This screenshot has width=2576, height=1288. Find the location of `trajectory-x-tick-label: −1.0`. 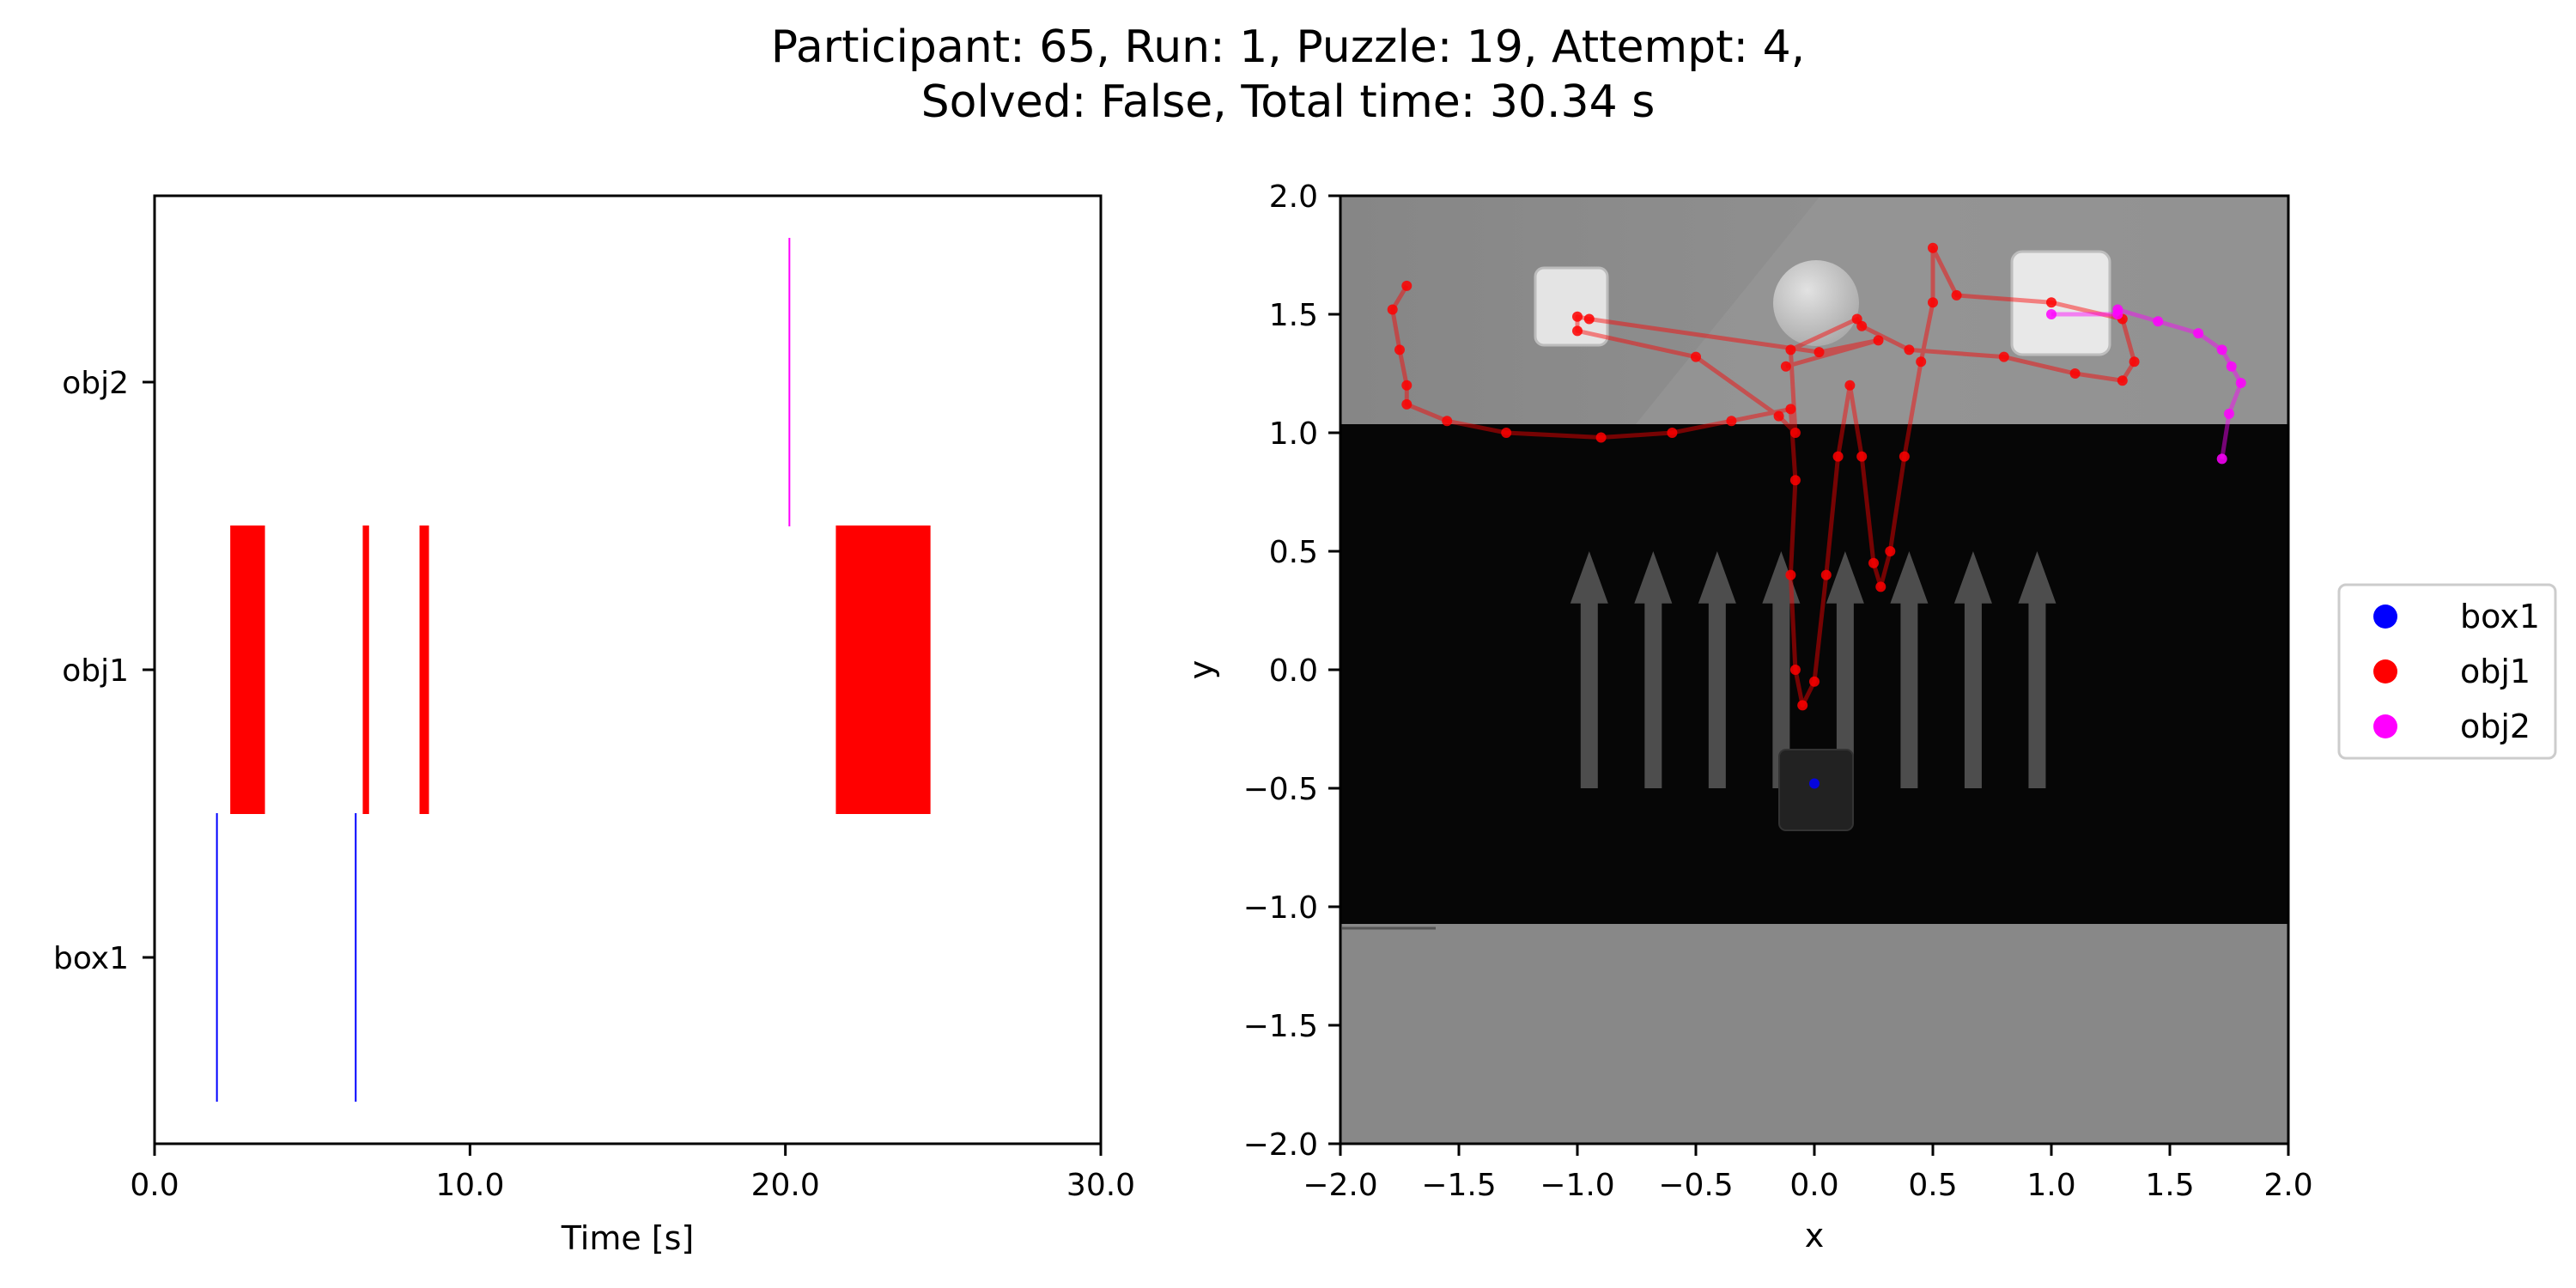

trajectory-x-tick-label: −1.0 is located at coordinates (1577, 1185).